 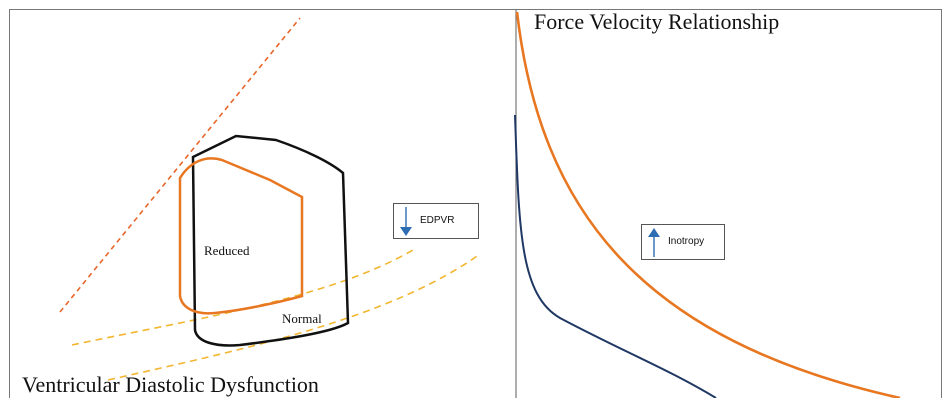 What do you see at coordinates (654, 242) in the screenshot?
I see `arrow-up-icon` at bounding box center [654, 242].